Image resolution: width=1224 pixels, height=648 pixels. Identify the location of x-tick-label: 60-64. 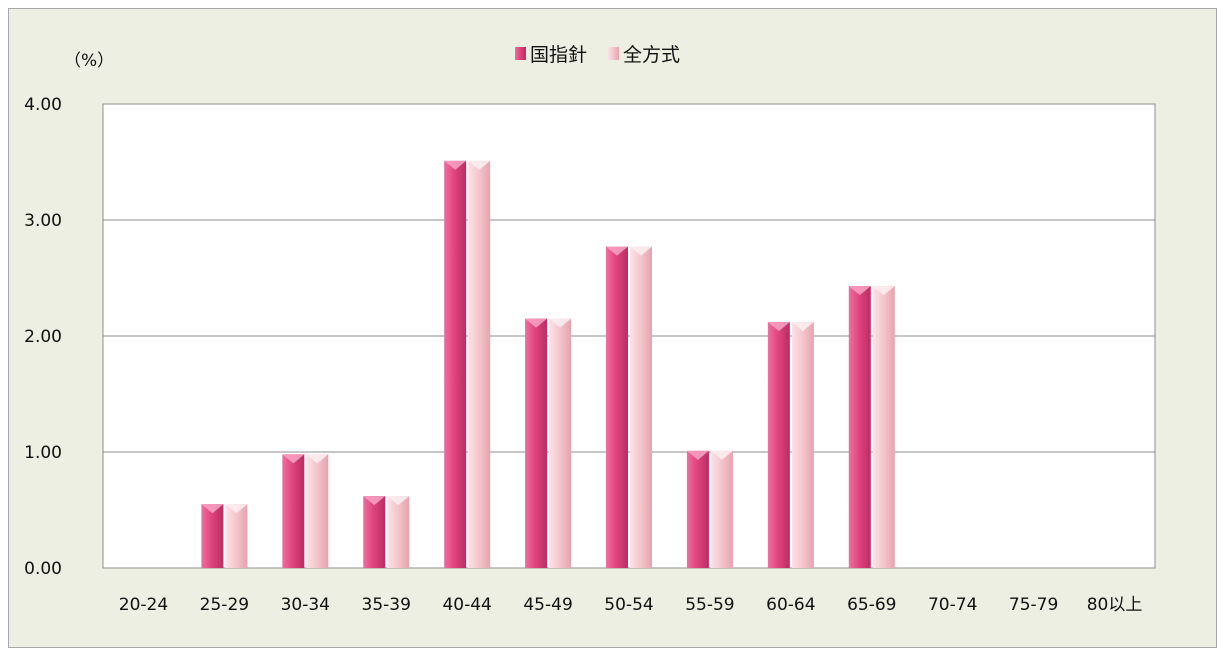
(790, 605).